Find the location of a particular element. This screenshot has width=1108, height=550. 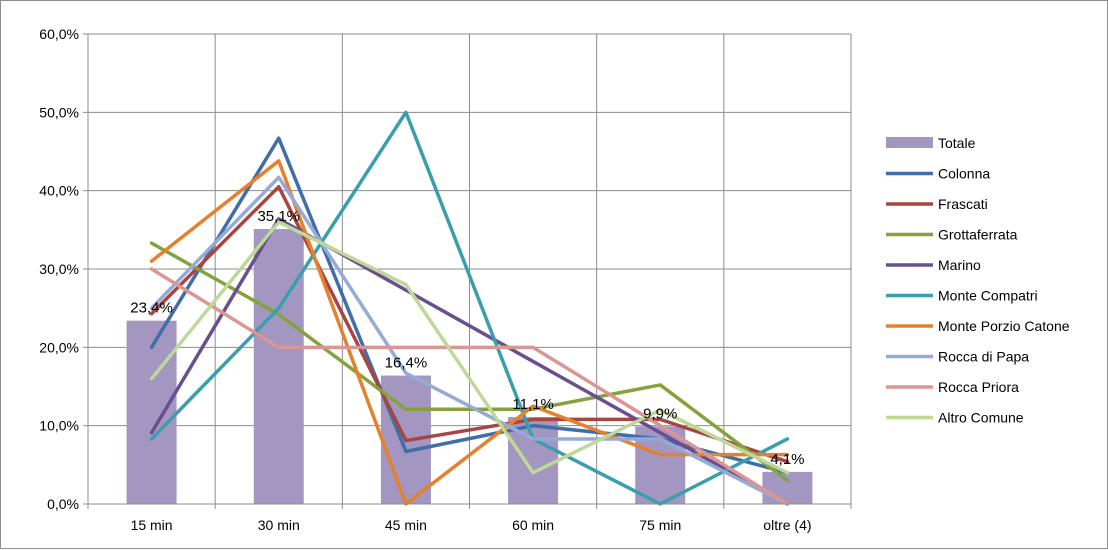

x-tick-label: oltre (4) is located at coordinates (787, 525).